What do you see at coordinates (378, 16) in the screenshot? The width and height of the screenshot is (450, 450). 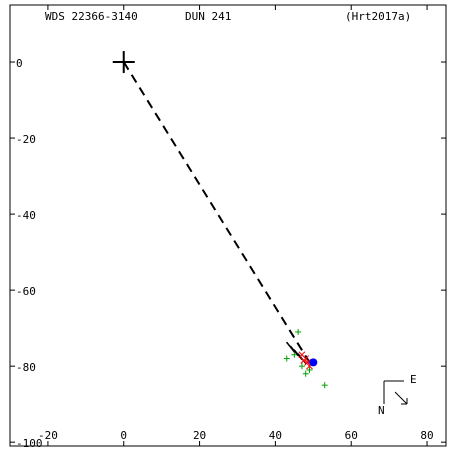 I see `reference: (Hrt2017a)` at bounding box center [378, 16].